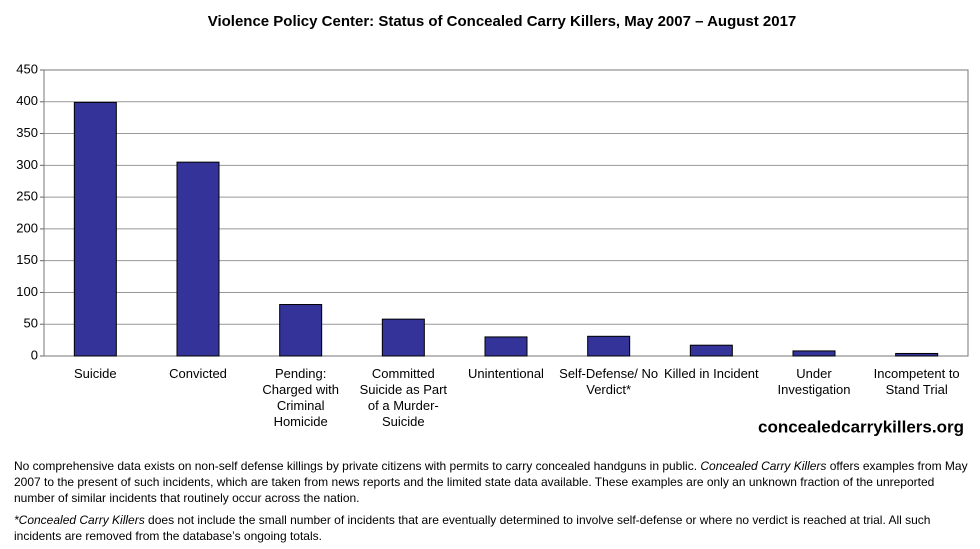 This screenshot has width=980, height=549. Describe the element at coordinates (814, 381) in the screenshot. I see `x-tick-label: Under Investigation` at that location.